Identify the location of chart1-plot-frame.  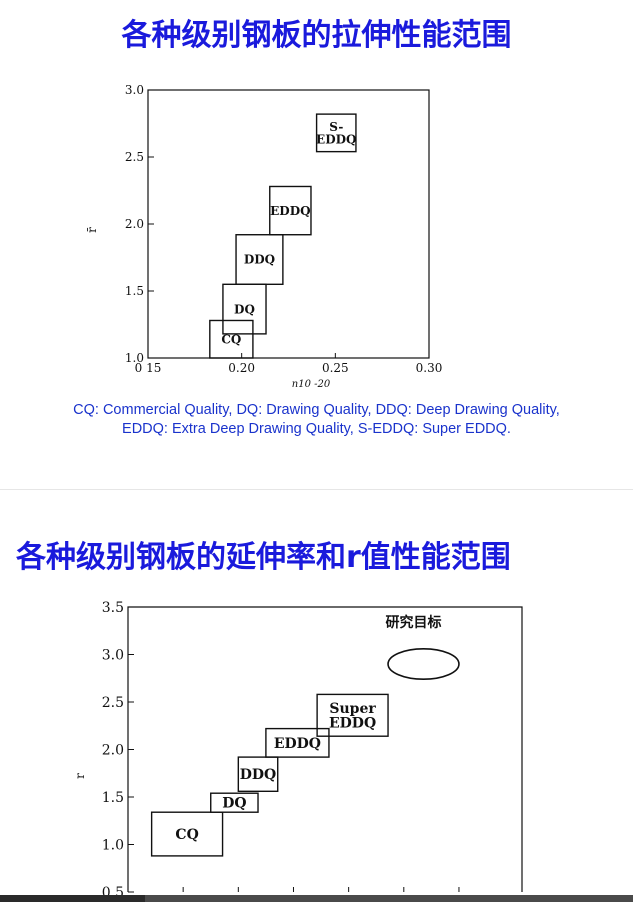
(288, 224).